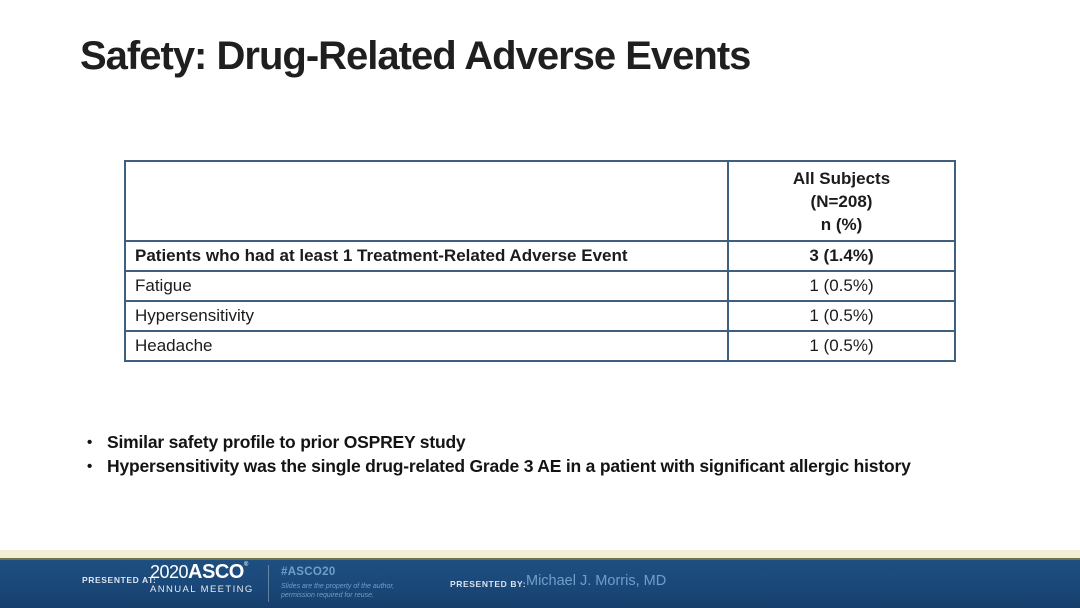  I want to click on presented-by-label: PRESENTED BY:, so click(488, 584).